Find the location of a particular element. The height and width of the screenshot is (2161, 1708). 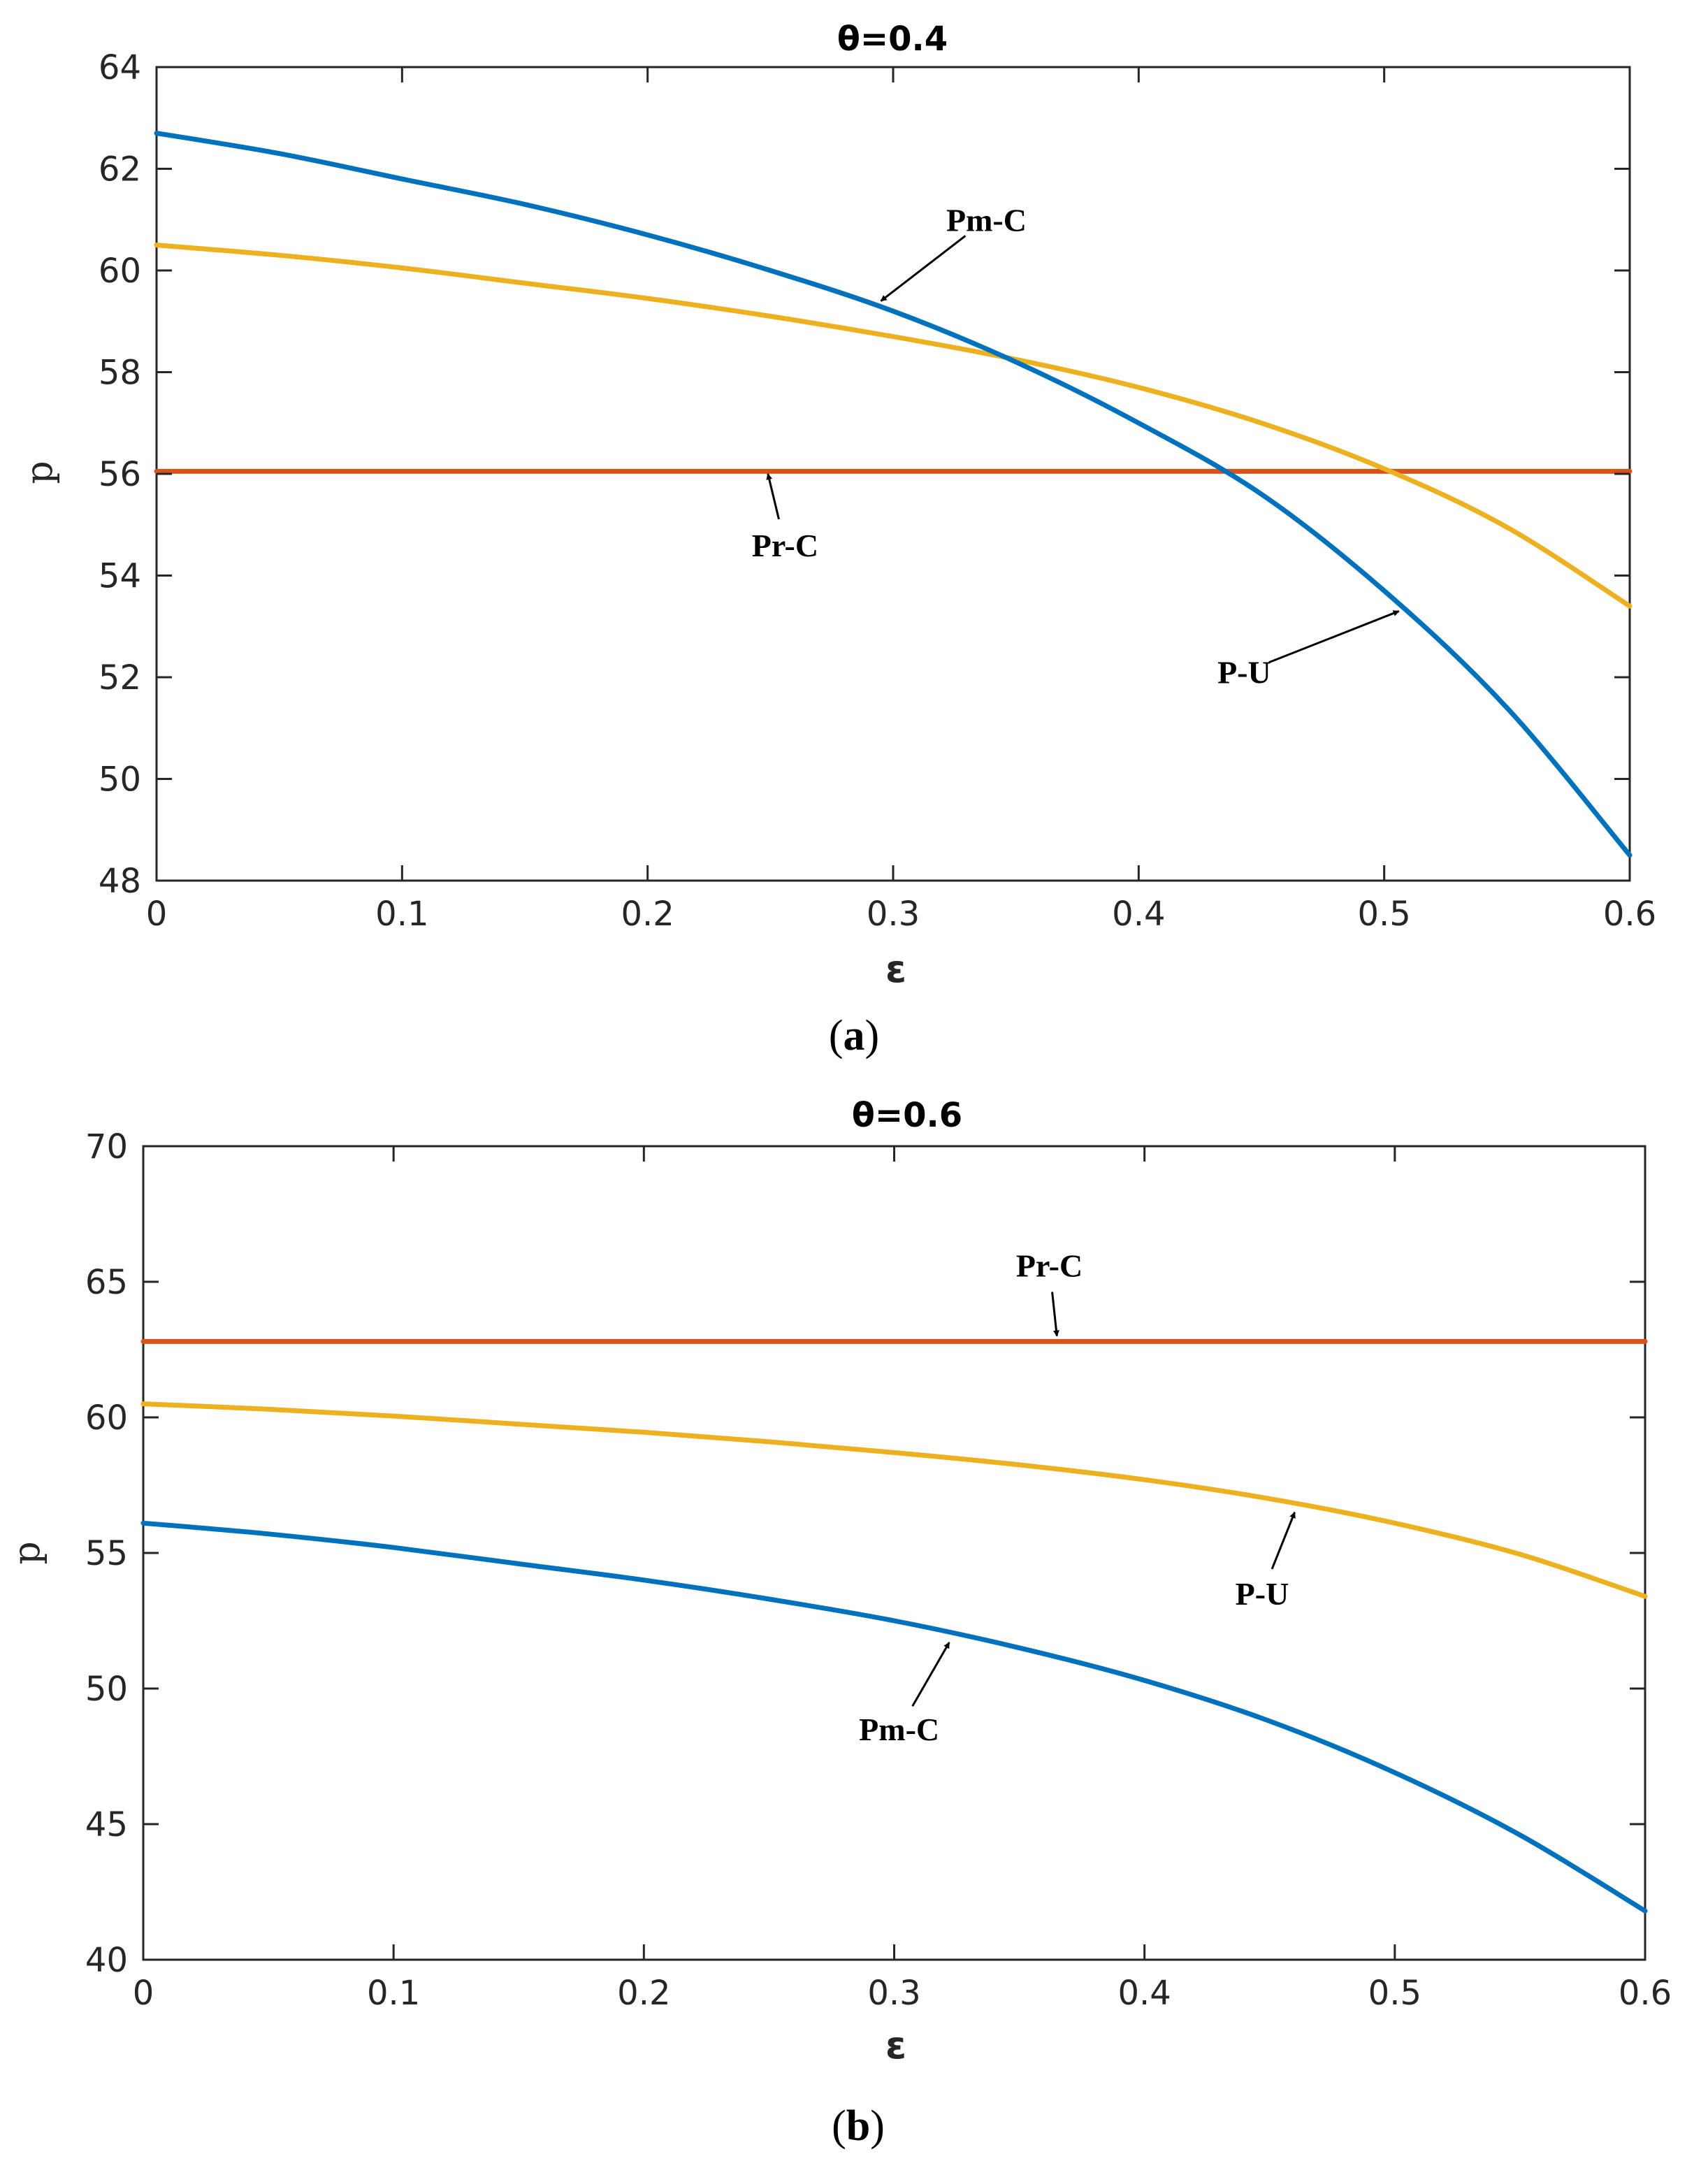

panel-label: (b) is located at coordinates (858, 2126).